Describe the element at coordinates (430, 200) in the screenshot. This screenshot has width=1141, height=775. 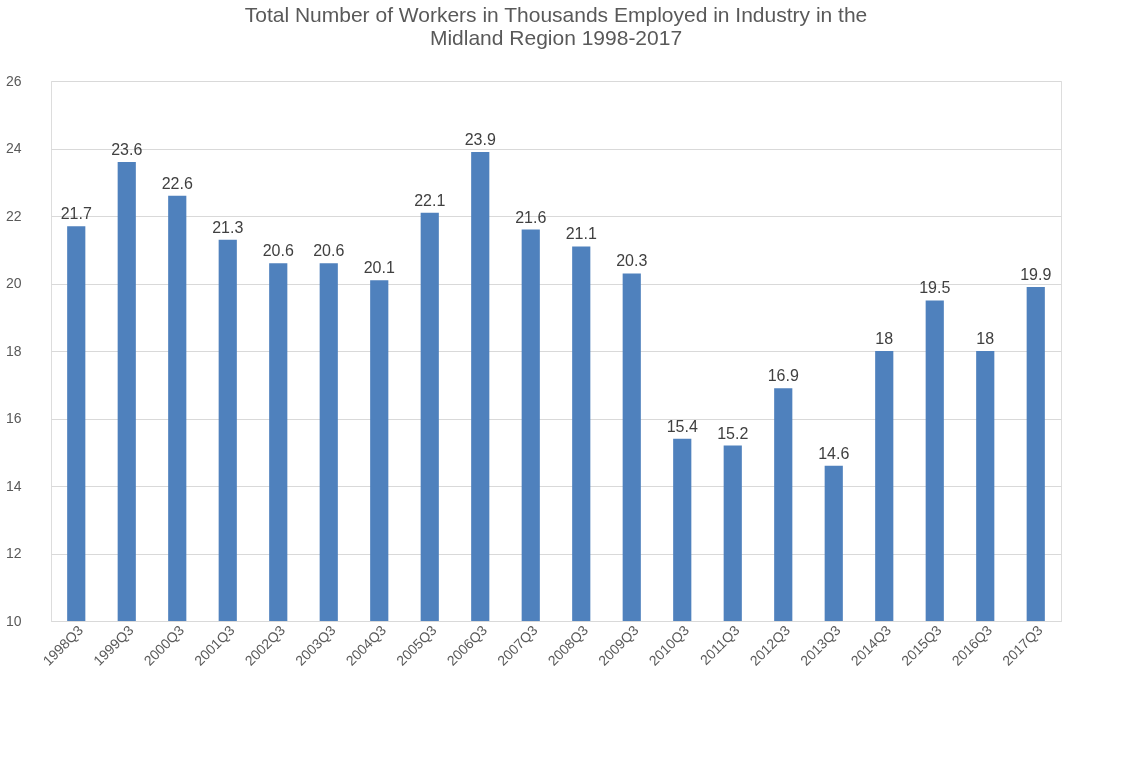
I see `data-label: 22.1` at that location.